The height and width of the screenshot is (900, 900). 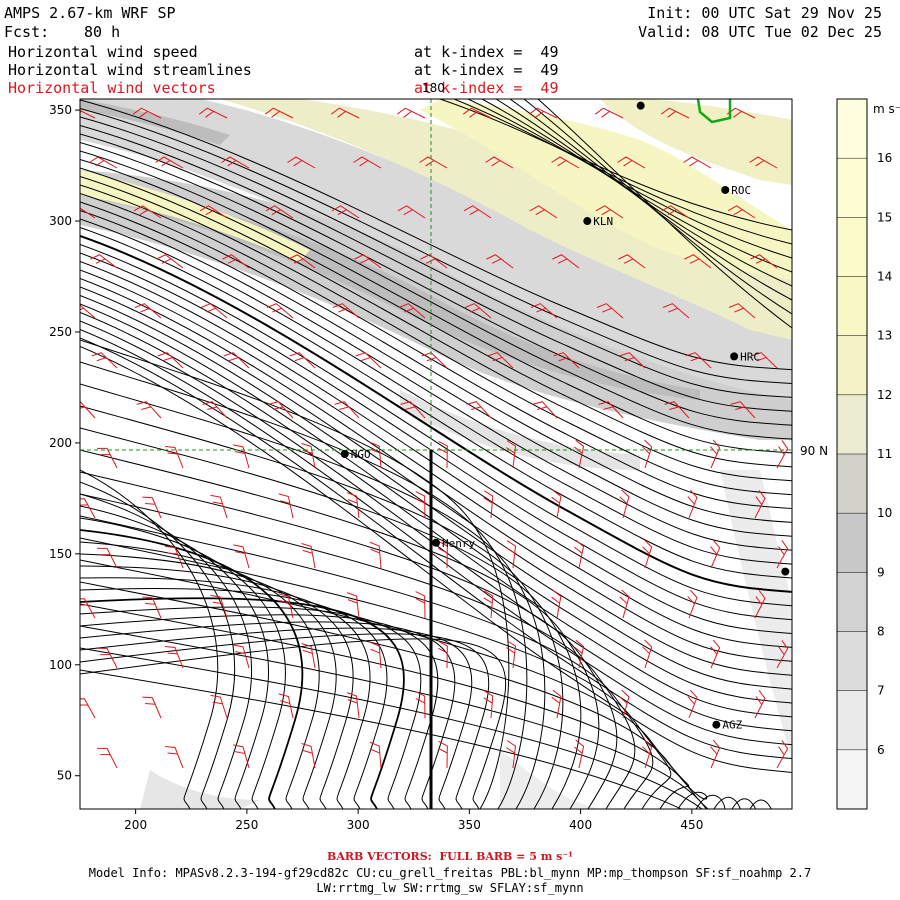 What do you see at coordinates (103, 52) in the screenshot?
I see `field-speed-label: Horizontal wind speed` at bounding box center [103, 52].